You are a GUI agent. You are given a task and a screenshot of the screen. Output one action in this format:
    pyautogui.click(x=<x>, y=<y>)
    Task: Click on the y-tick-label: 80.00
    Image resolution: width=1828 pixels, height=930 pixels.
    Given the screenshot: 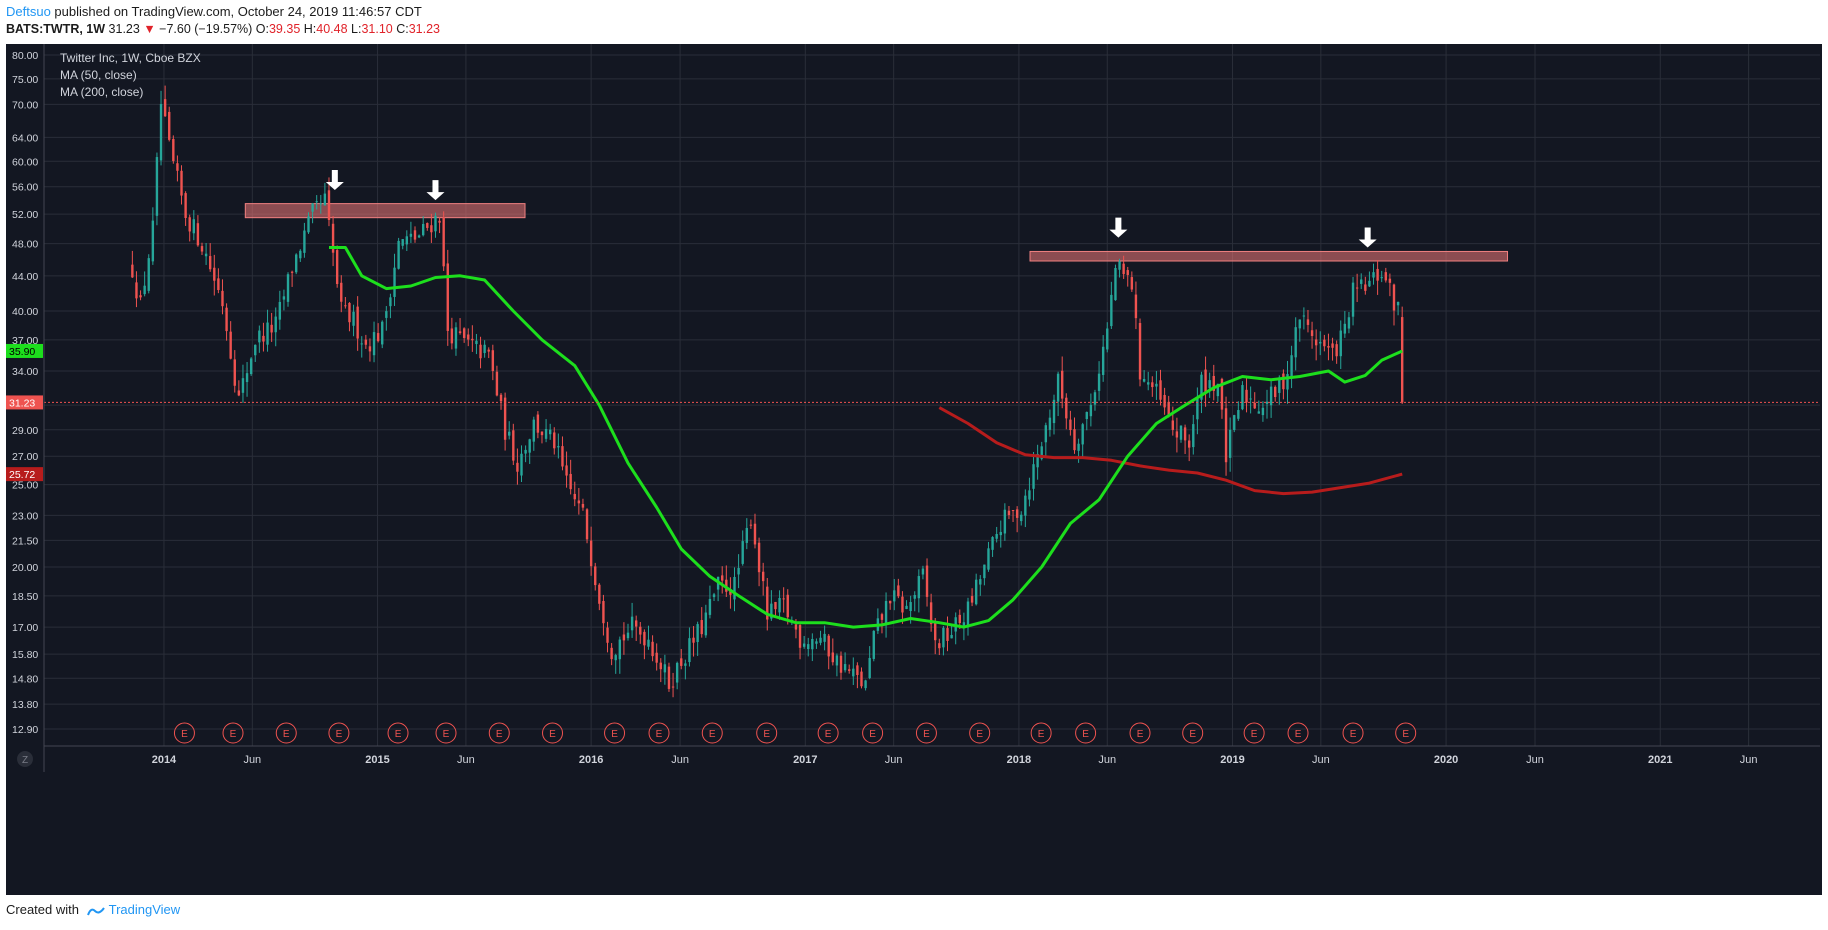 What is the action you would take?
    pyautogui.click(x=25, y=56)
    